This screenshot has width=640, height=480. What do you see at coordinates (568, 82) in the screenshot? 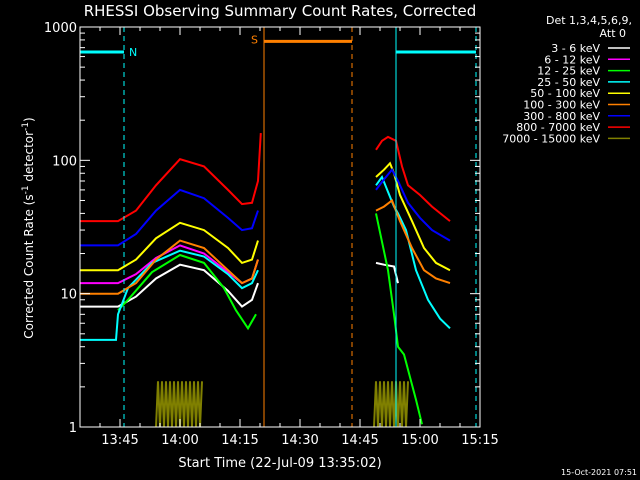
I see `legend-label-4: 25 - 50 keV` at bounding box center [568, 82].